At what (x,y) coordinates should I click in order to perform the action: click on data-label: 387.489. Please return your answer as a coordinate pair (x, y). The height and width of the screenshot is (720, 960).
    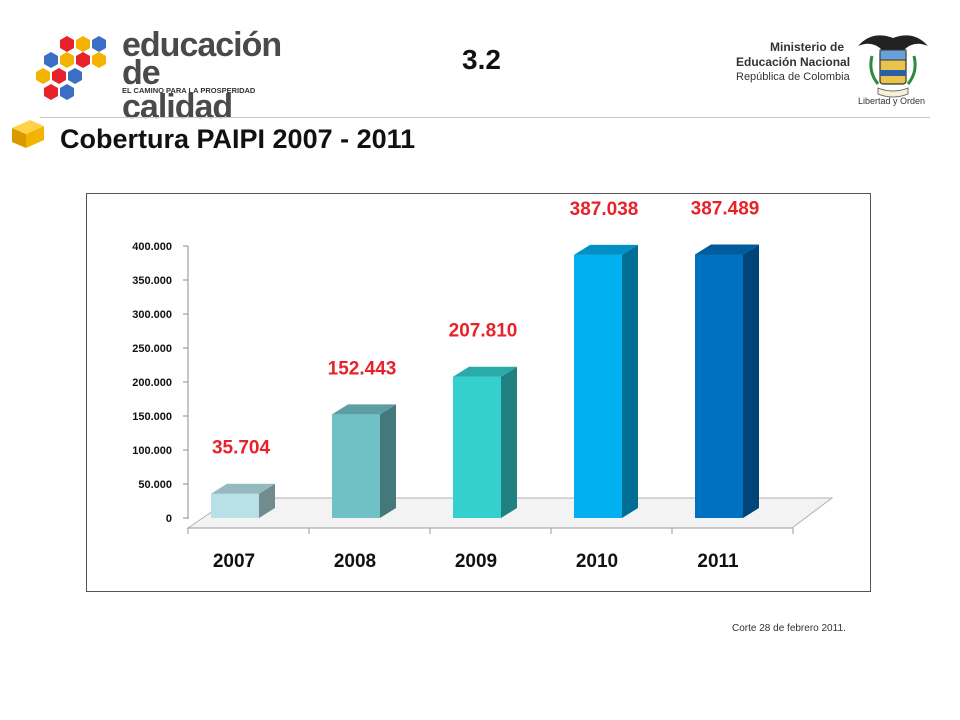
    Looking at the image, I should click on (725, 209).